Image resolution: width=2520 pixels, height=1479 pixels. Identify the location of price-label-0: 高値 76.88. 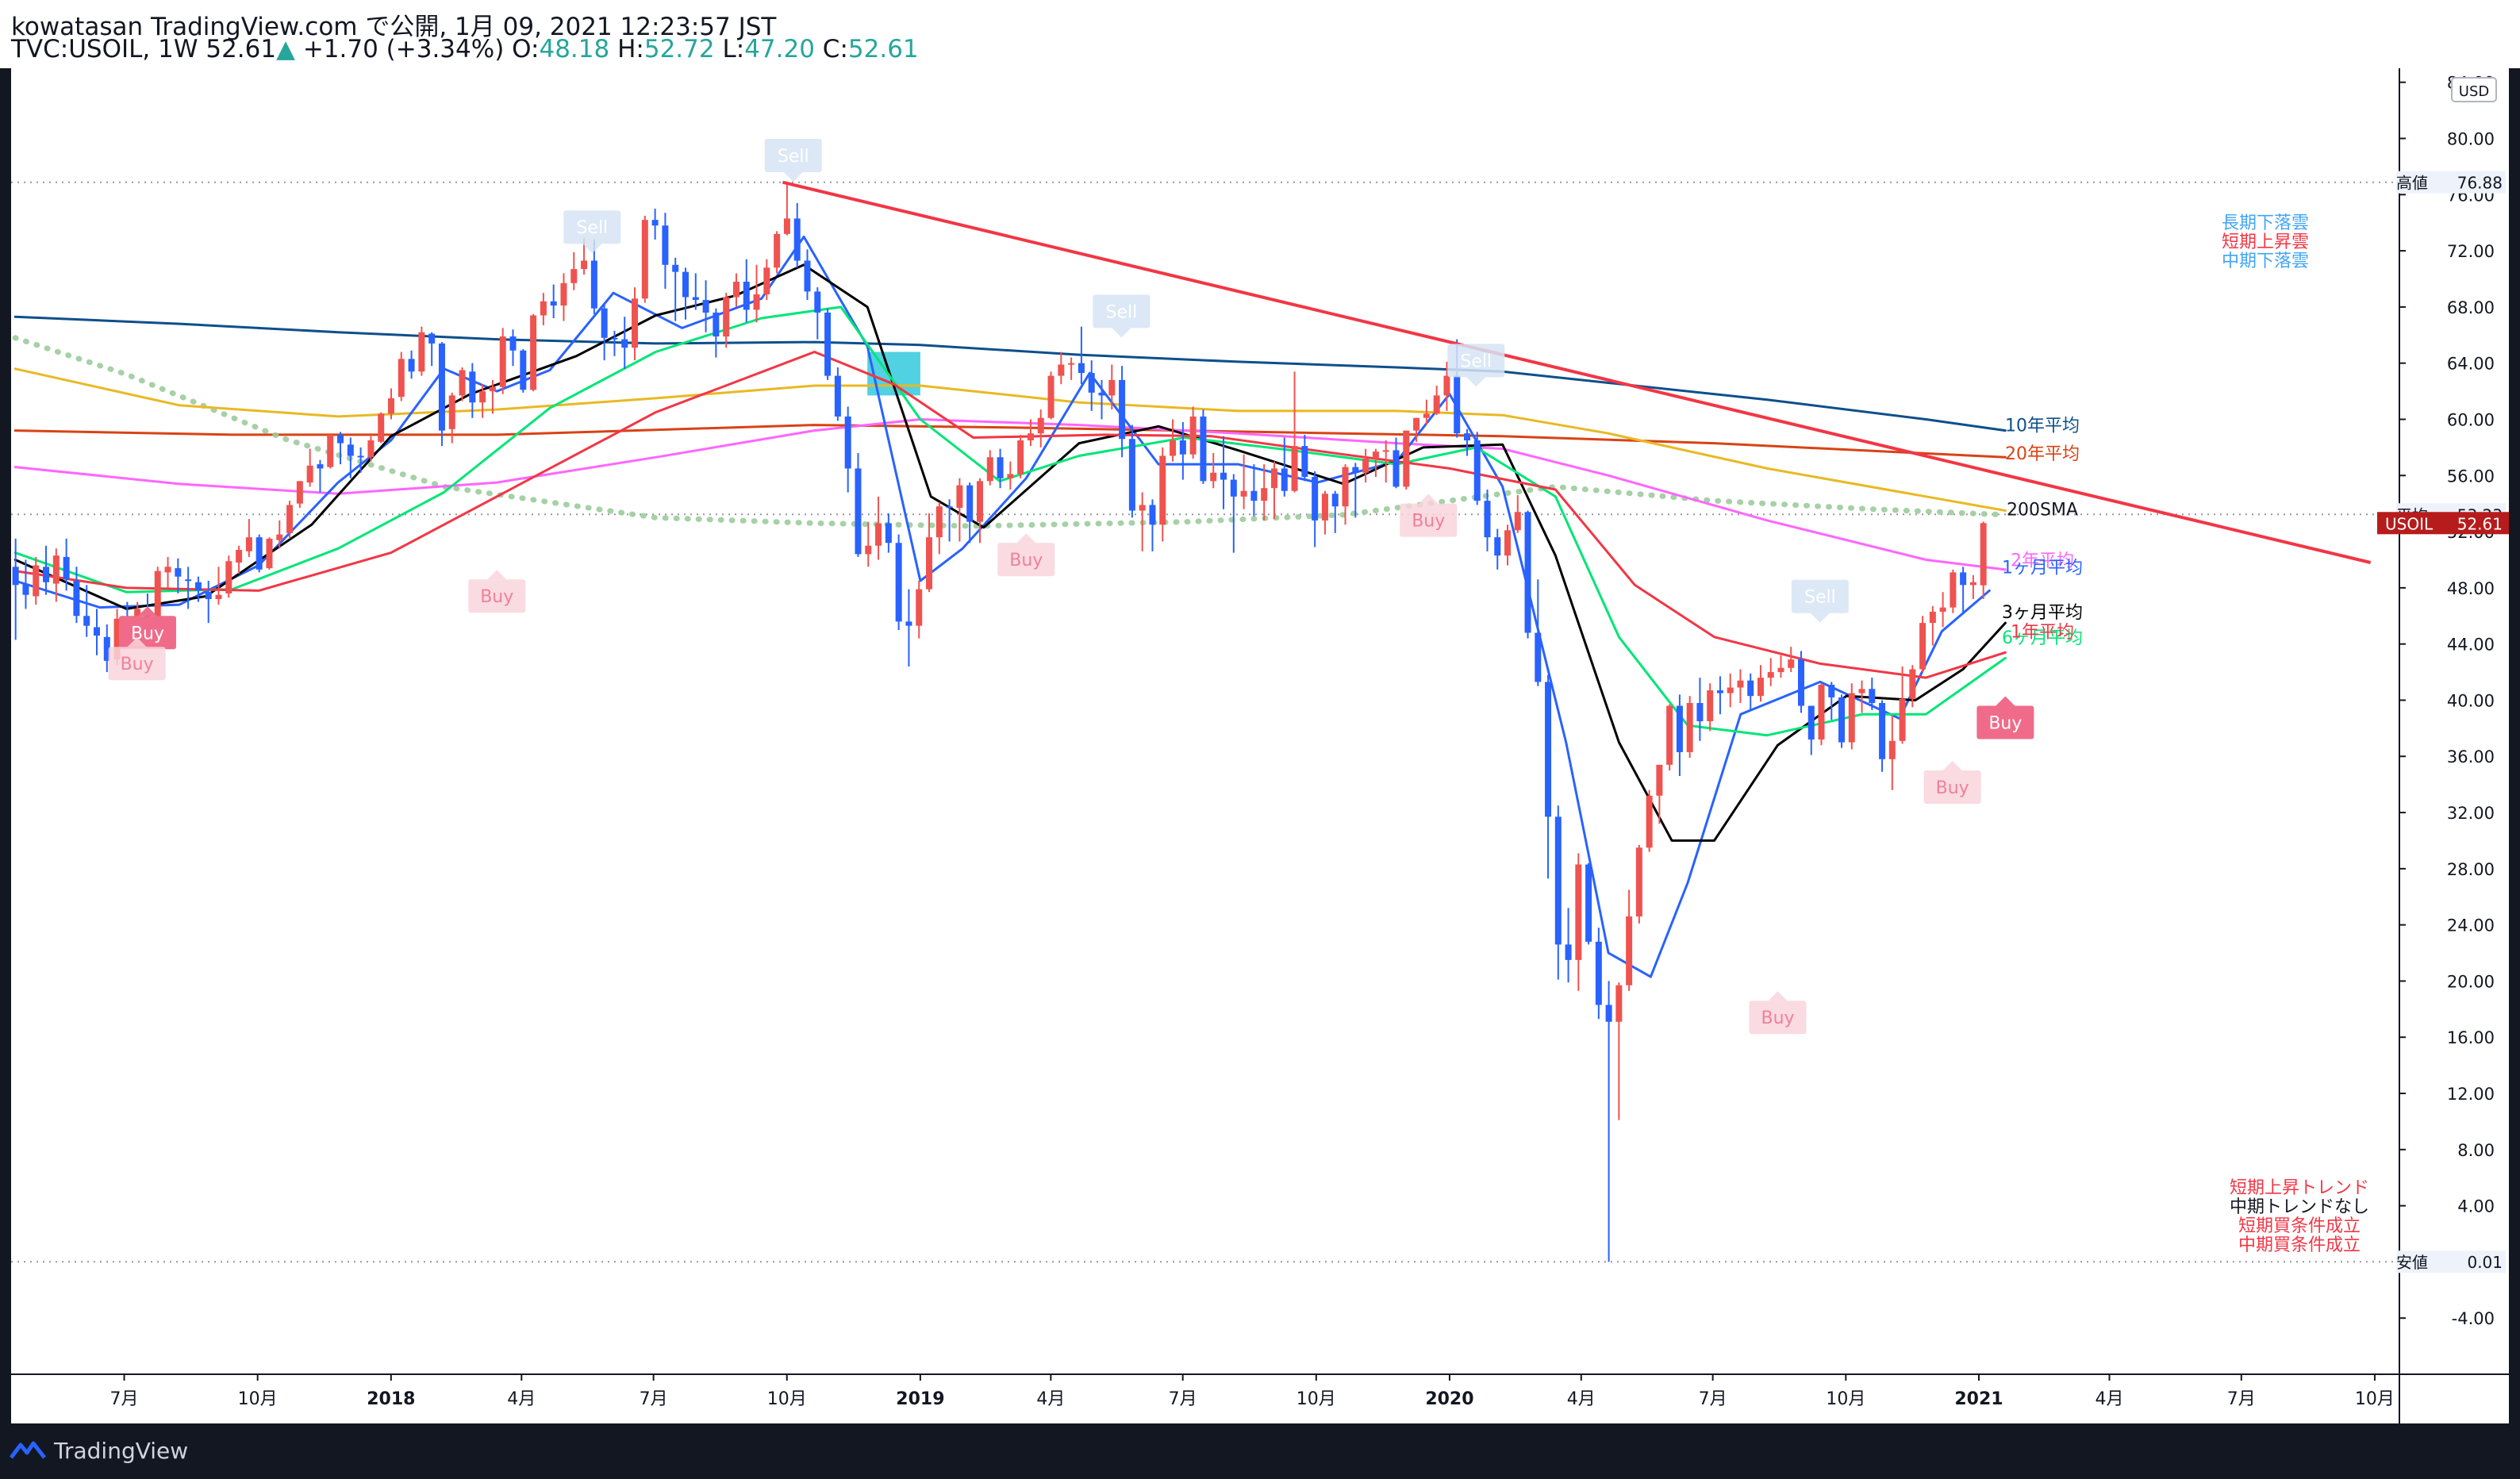
(2451, 183).